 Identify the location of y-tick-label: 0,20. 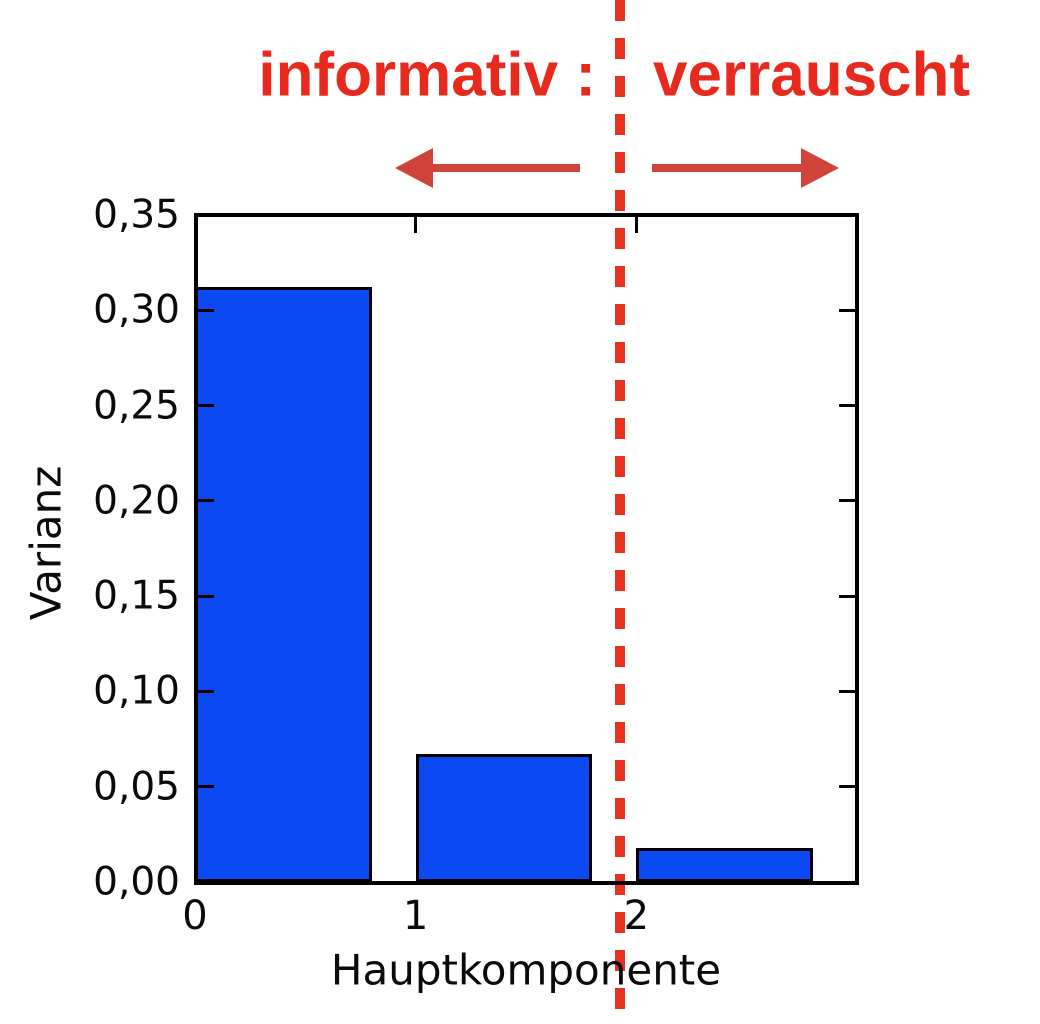
(136, 501).